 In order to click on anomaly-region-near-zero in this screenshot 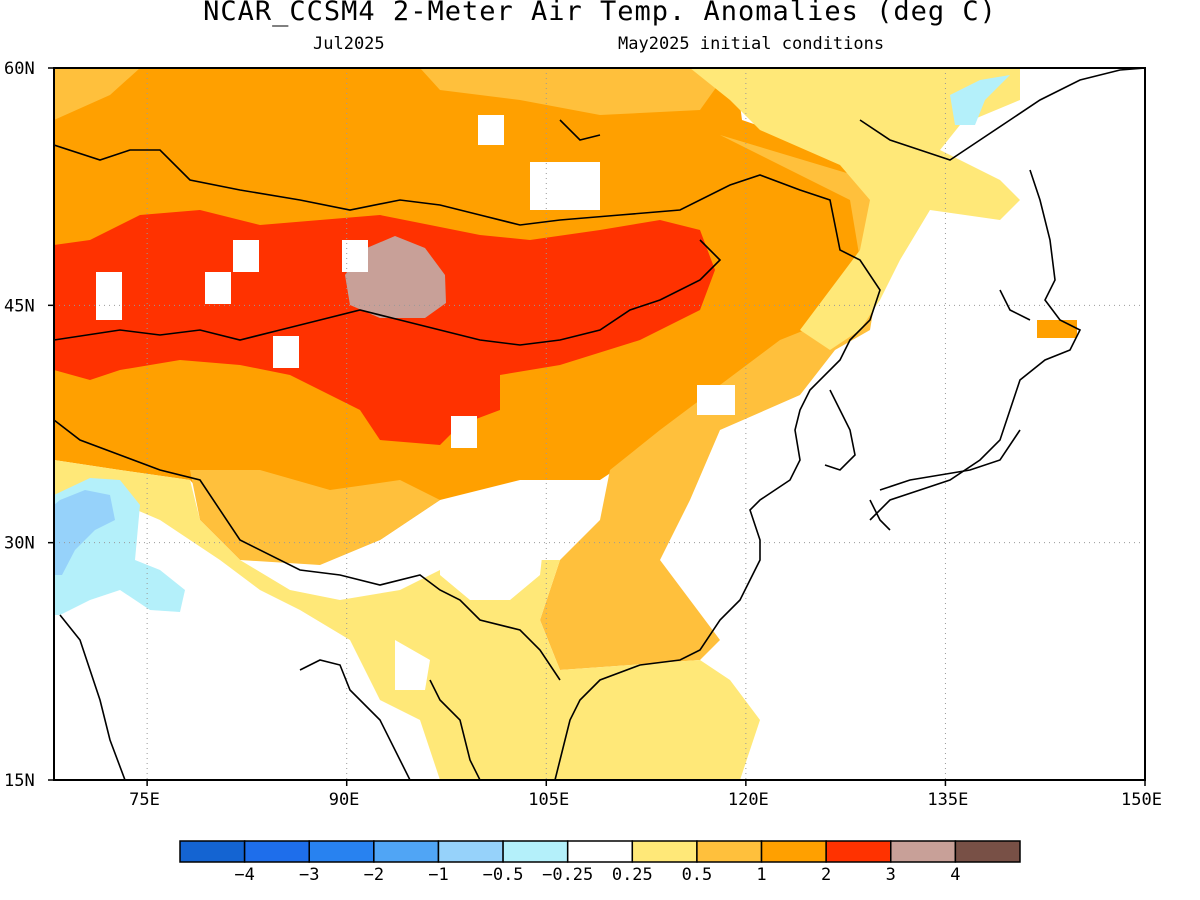, I will do `click(299, 642)`.